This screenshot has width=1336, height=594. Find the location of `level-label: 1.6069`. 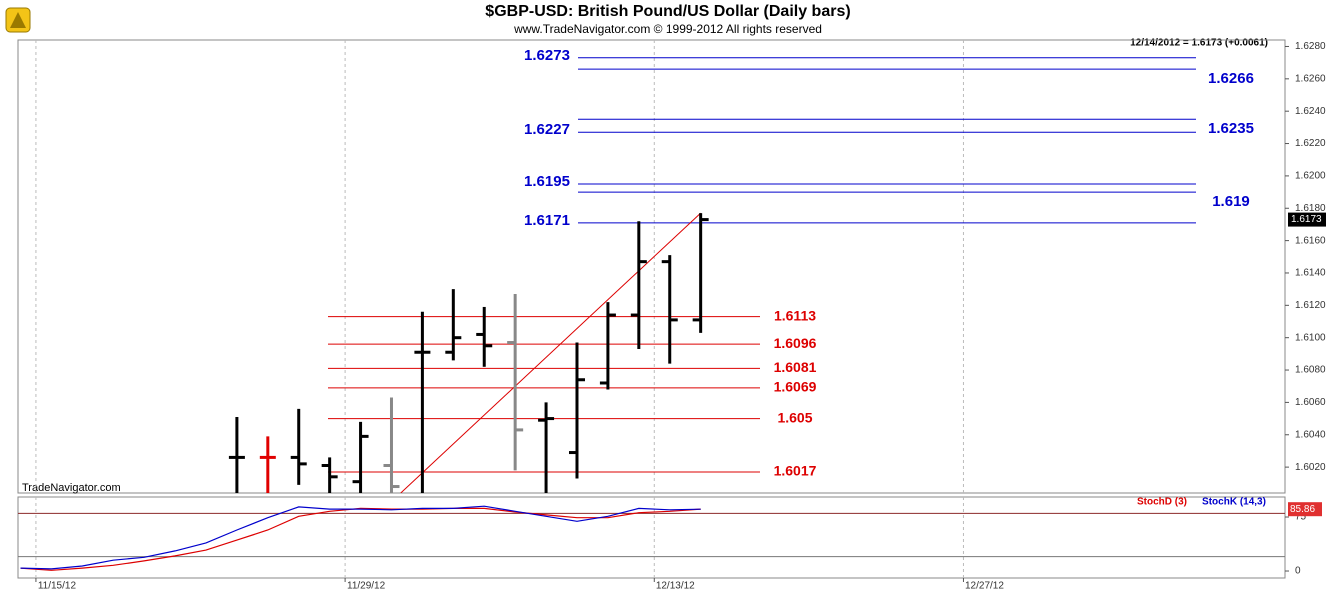

level-label: 1.6069 is located at coordinates (795, 387).